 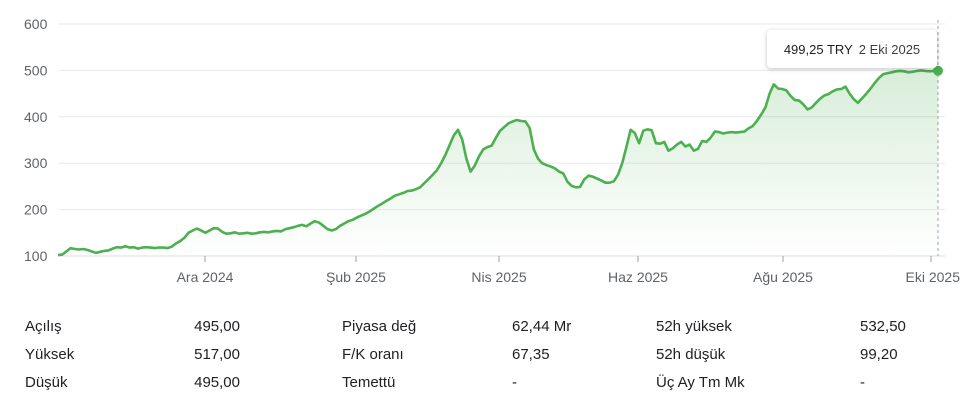 What do you see at coordinates (46, 382) in the screenshot?
I see `stat-label-low: Düşük` at bounding box center [46, 382].